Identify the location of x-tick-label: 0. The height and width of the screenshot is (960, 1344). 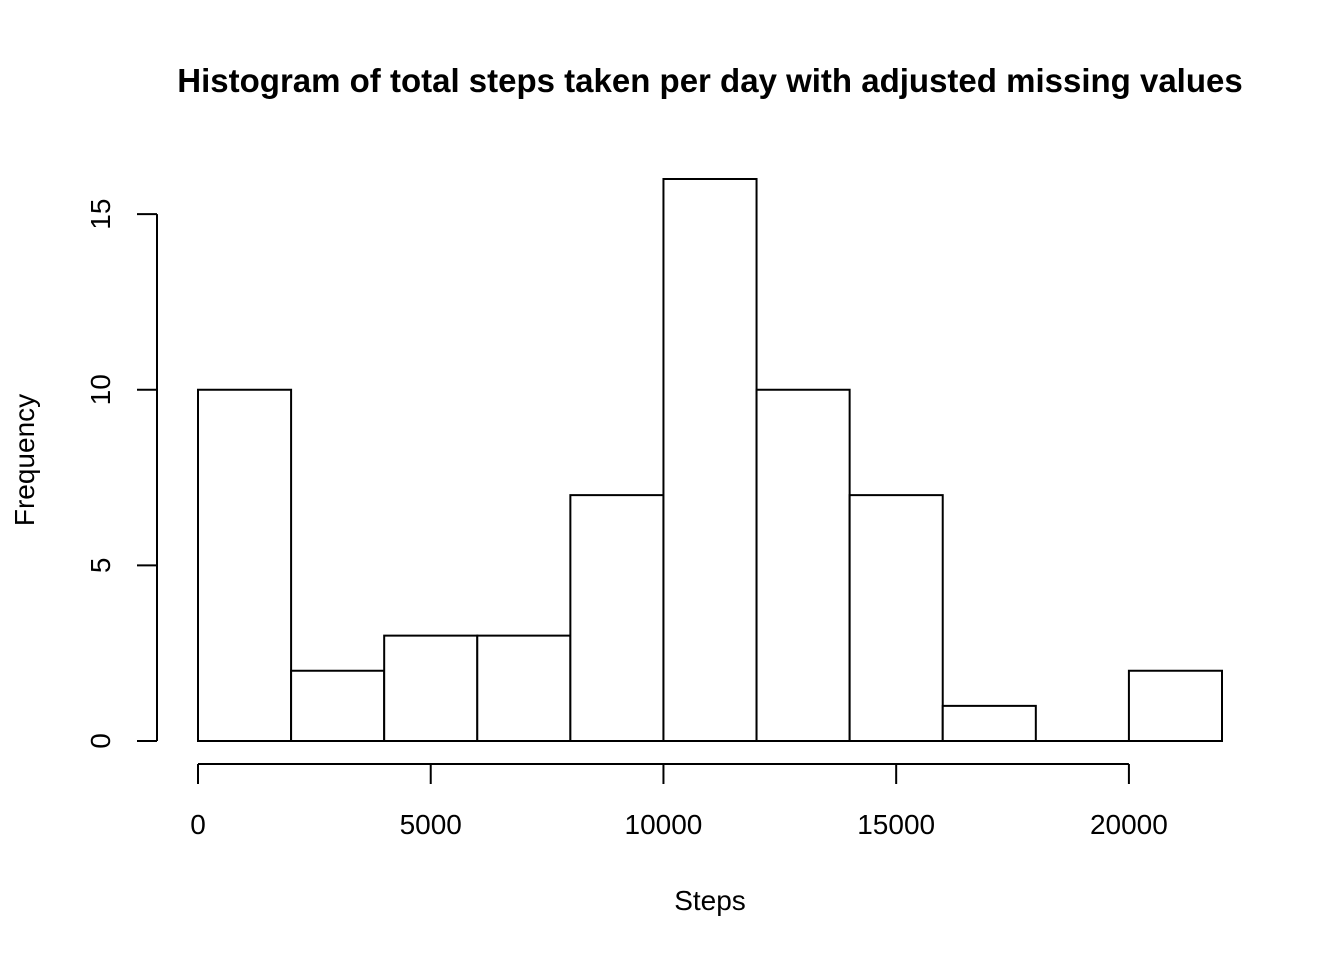
(198, 824).